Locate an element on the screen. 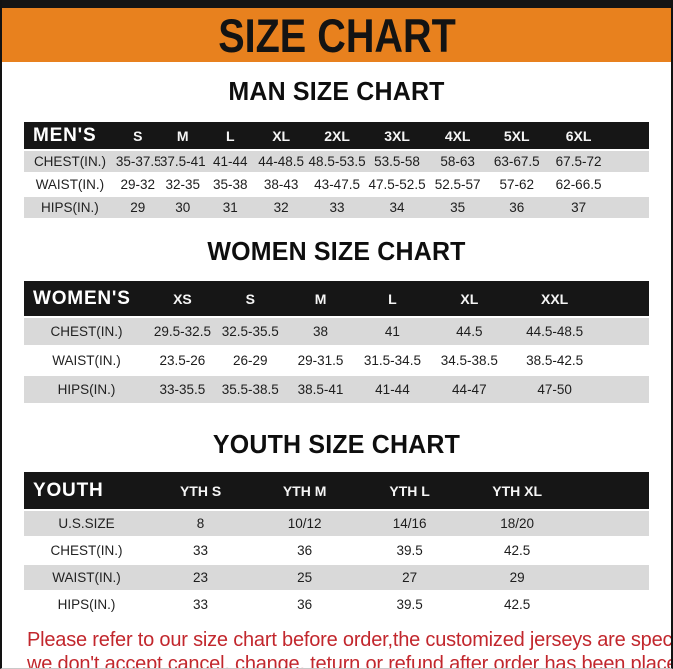 This screenshot has width=673, height=669. size-value-cell: 37 is located at coordinates (578, 207).